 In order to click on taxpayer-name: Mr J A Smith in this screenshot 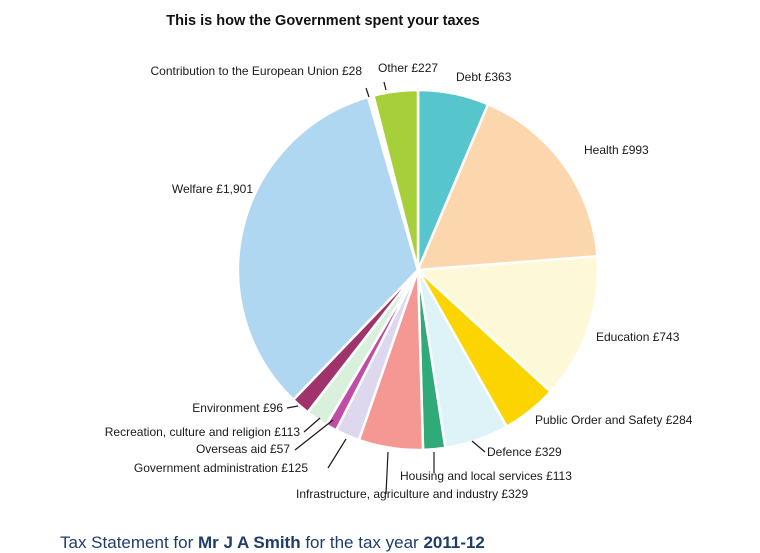, I will do `click(249, 542)`.